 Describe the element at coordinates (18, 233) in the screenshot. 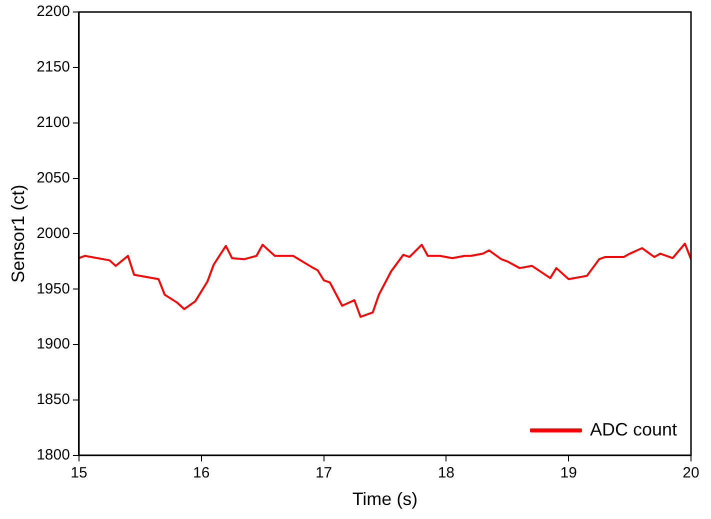

I see `y-axis-title: Sensor1 (ct)` at that location.